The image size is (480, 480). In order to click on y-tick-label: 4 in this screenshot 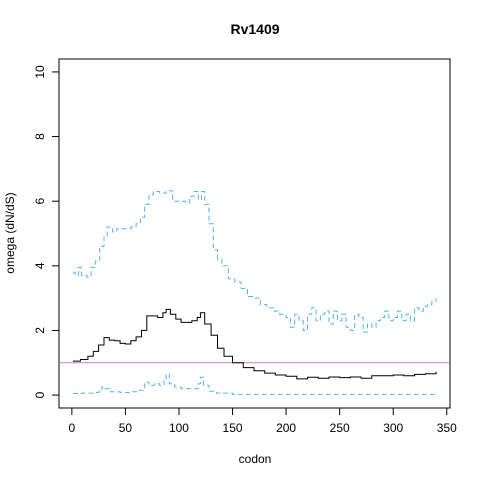, I will do `click(40, 265)`.